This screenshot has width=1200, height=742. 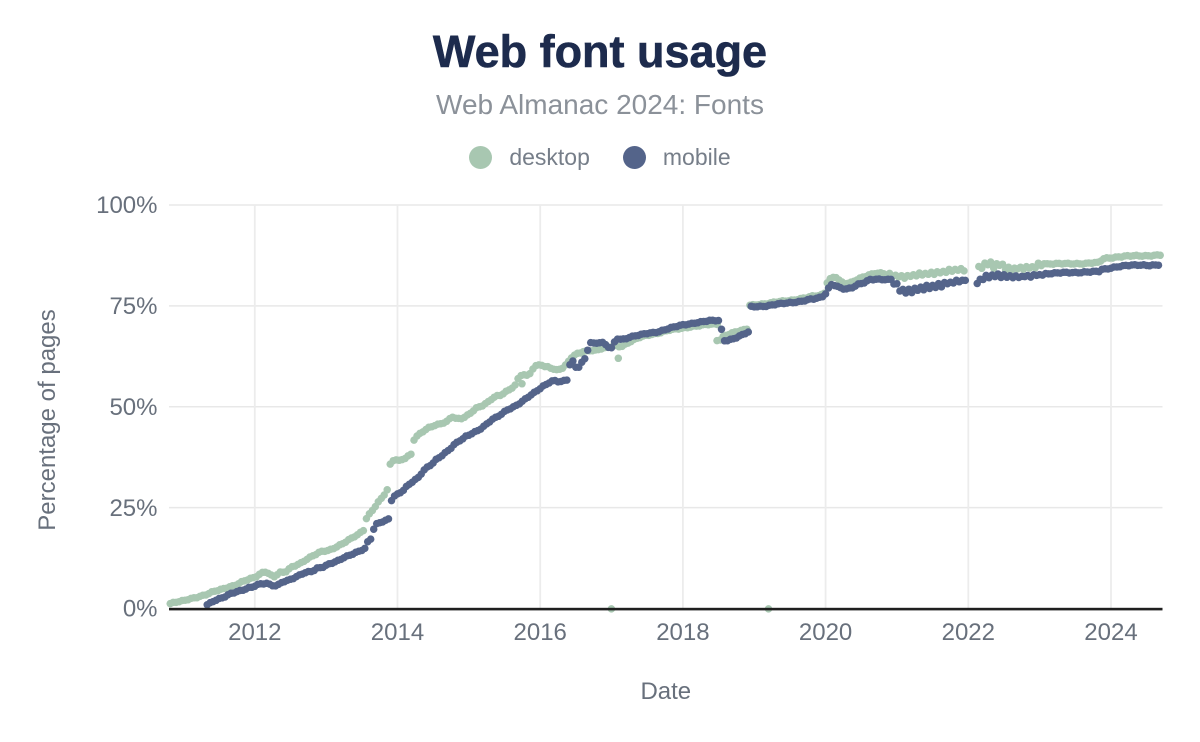 I want to click on svg-text: 100%, so click(x=126, y=205).